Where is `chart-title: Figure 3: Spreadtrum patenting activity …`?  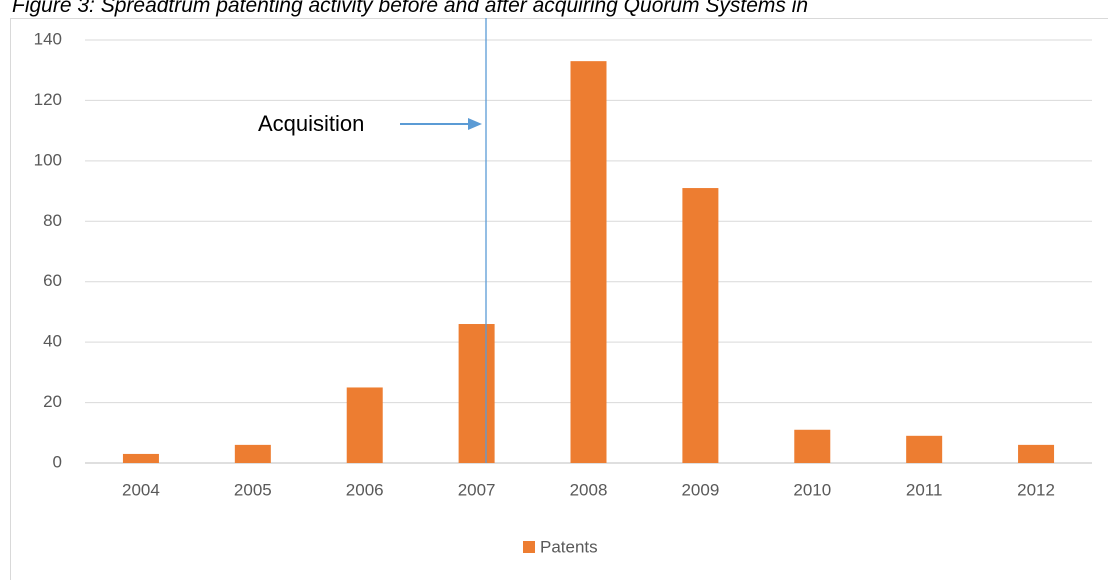 chart-title: Figure 3: Spreadtrum patenting activity … is located at coordinates (410, 8).